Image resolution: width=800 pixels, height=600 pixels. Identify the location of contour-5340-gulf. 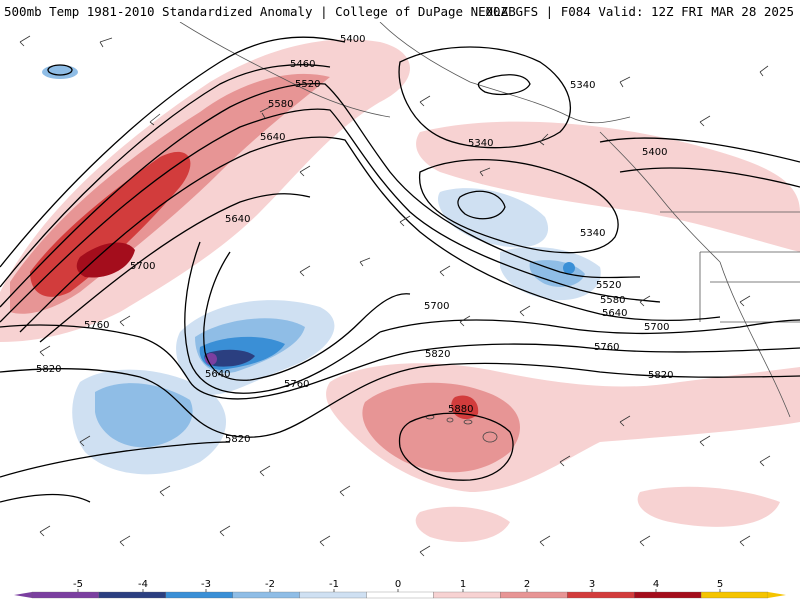
(484, 97).